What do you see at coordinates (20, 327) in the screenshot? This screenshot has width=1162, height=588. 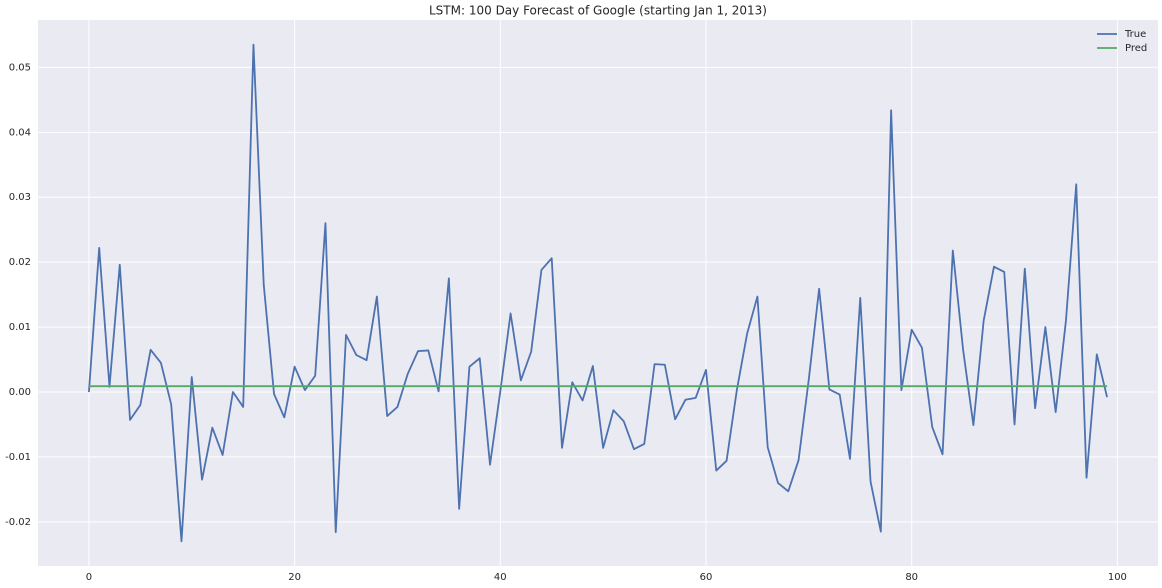 I see `y-tick-label: 0.01` at bounding box center [20, 327].